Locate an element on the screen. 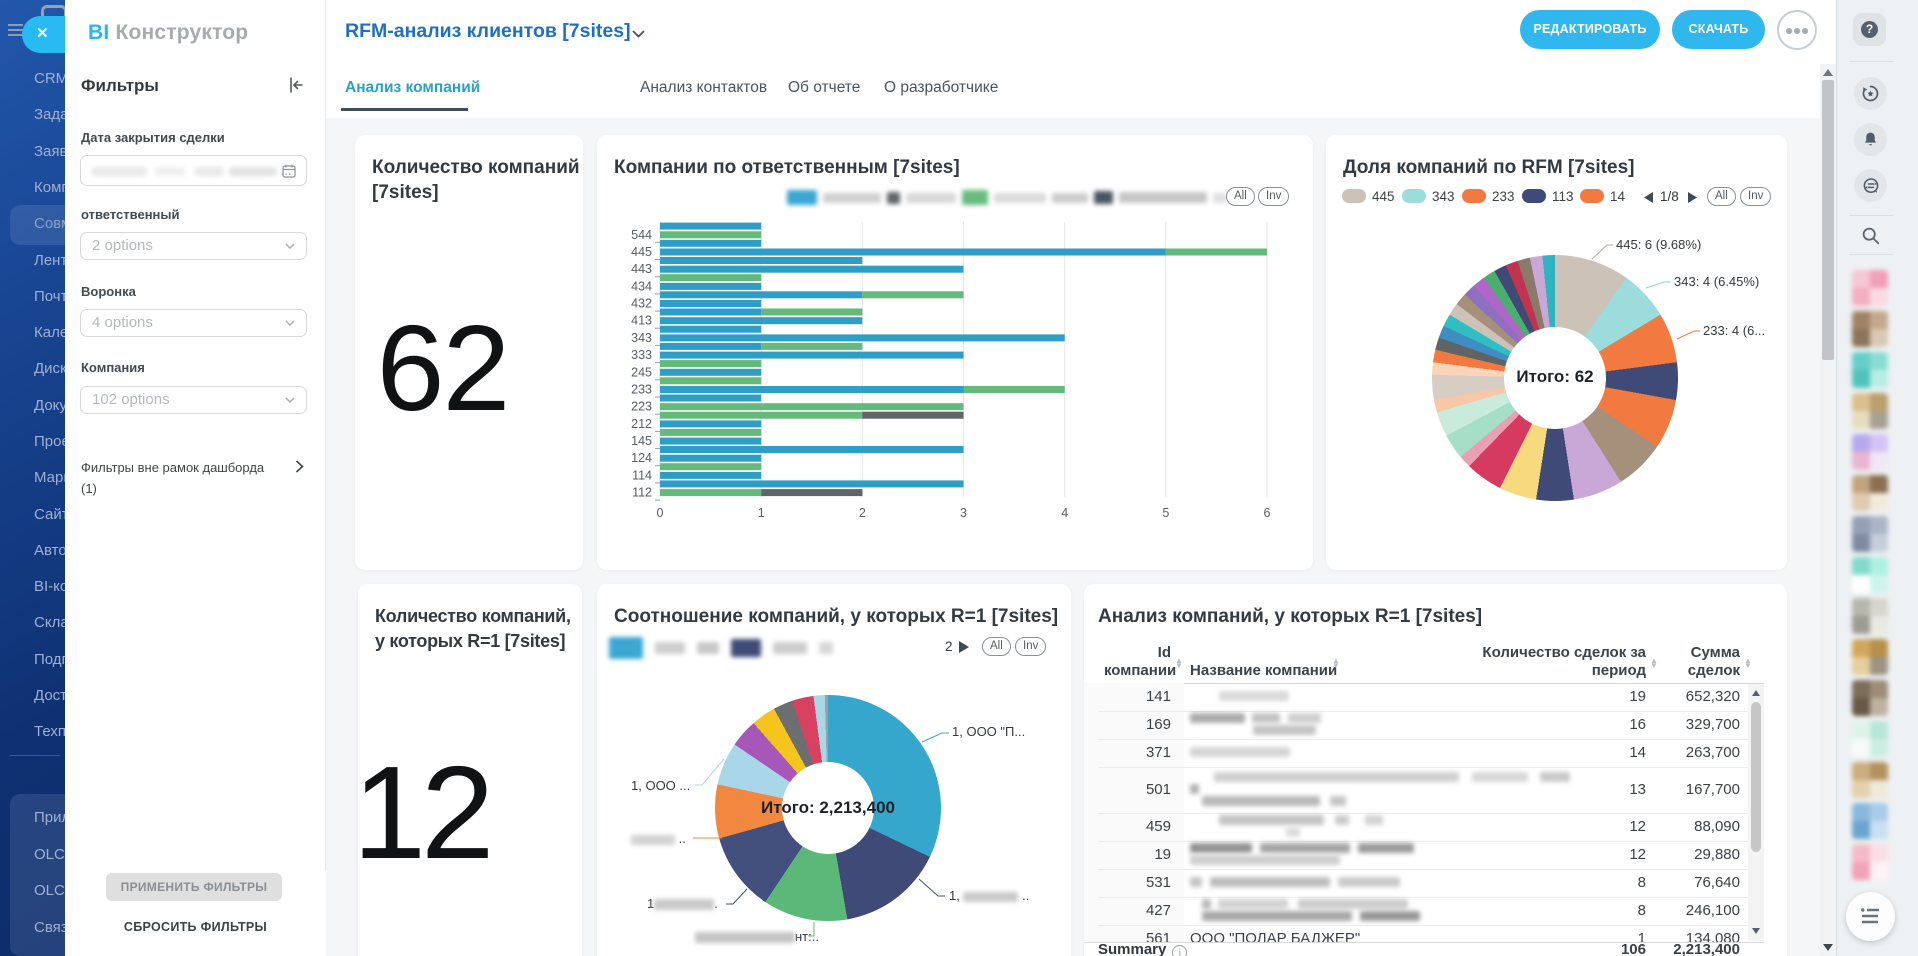 This screenshot has height=956, width=1918. svg-text: 5 is located at coordinates (1165, 513).